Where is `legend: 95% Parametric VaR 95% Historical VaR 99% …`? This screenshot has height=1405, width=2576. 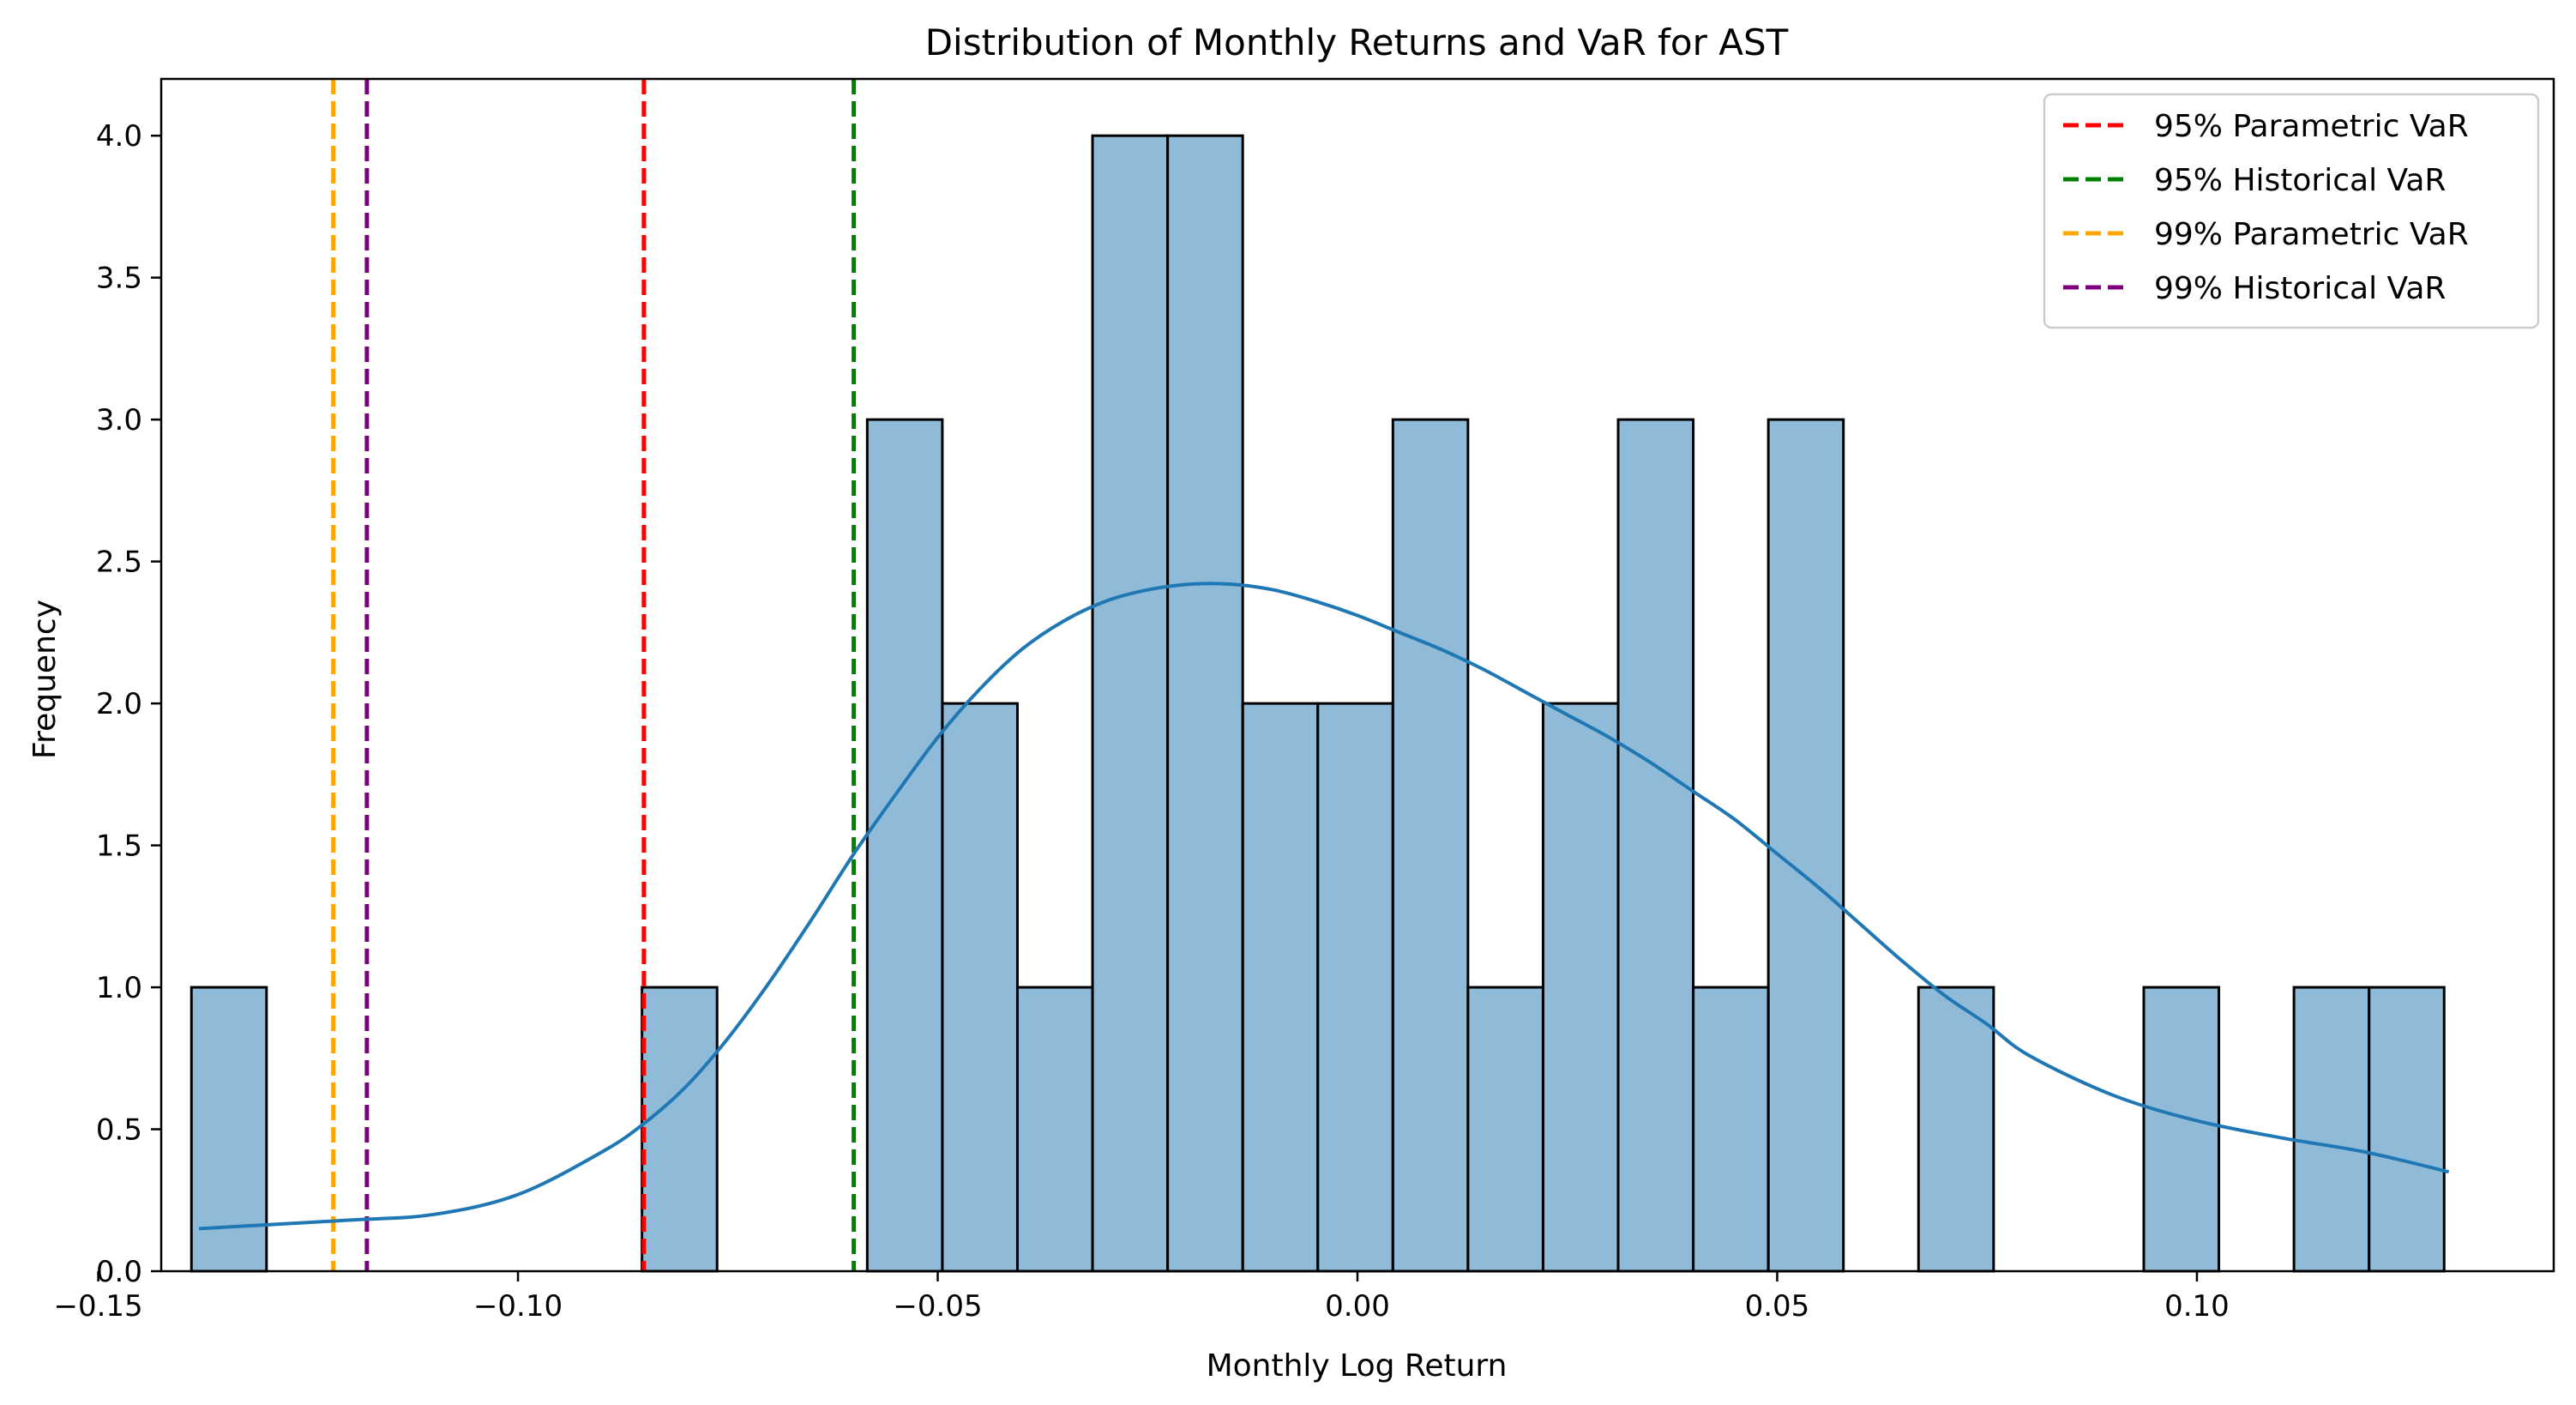 legend: 95% Parametric VaR 95% Historical VaR 99% … is located at coordinates (2291, 211).